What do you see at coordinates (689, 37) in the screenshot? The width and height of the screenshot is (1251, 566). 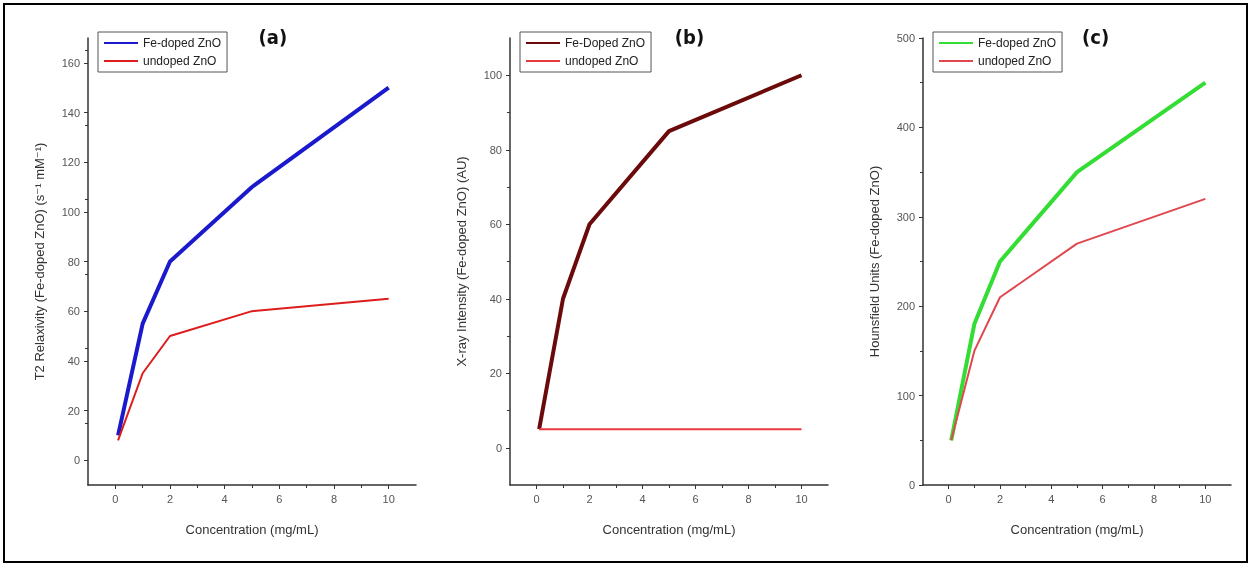 I see `chart-title: (b)` at bounding box center [689, 37].